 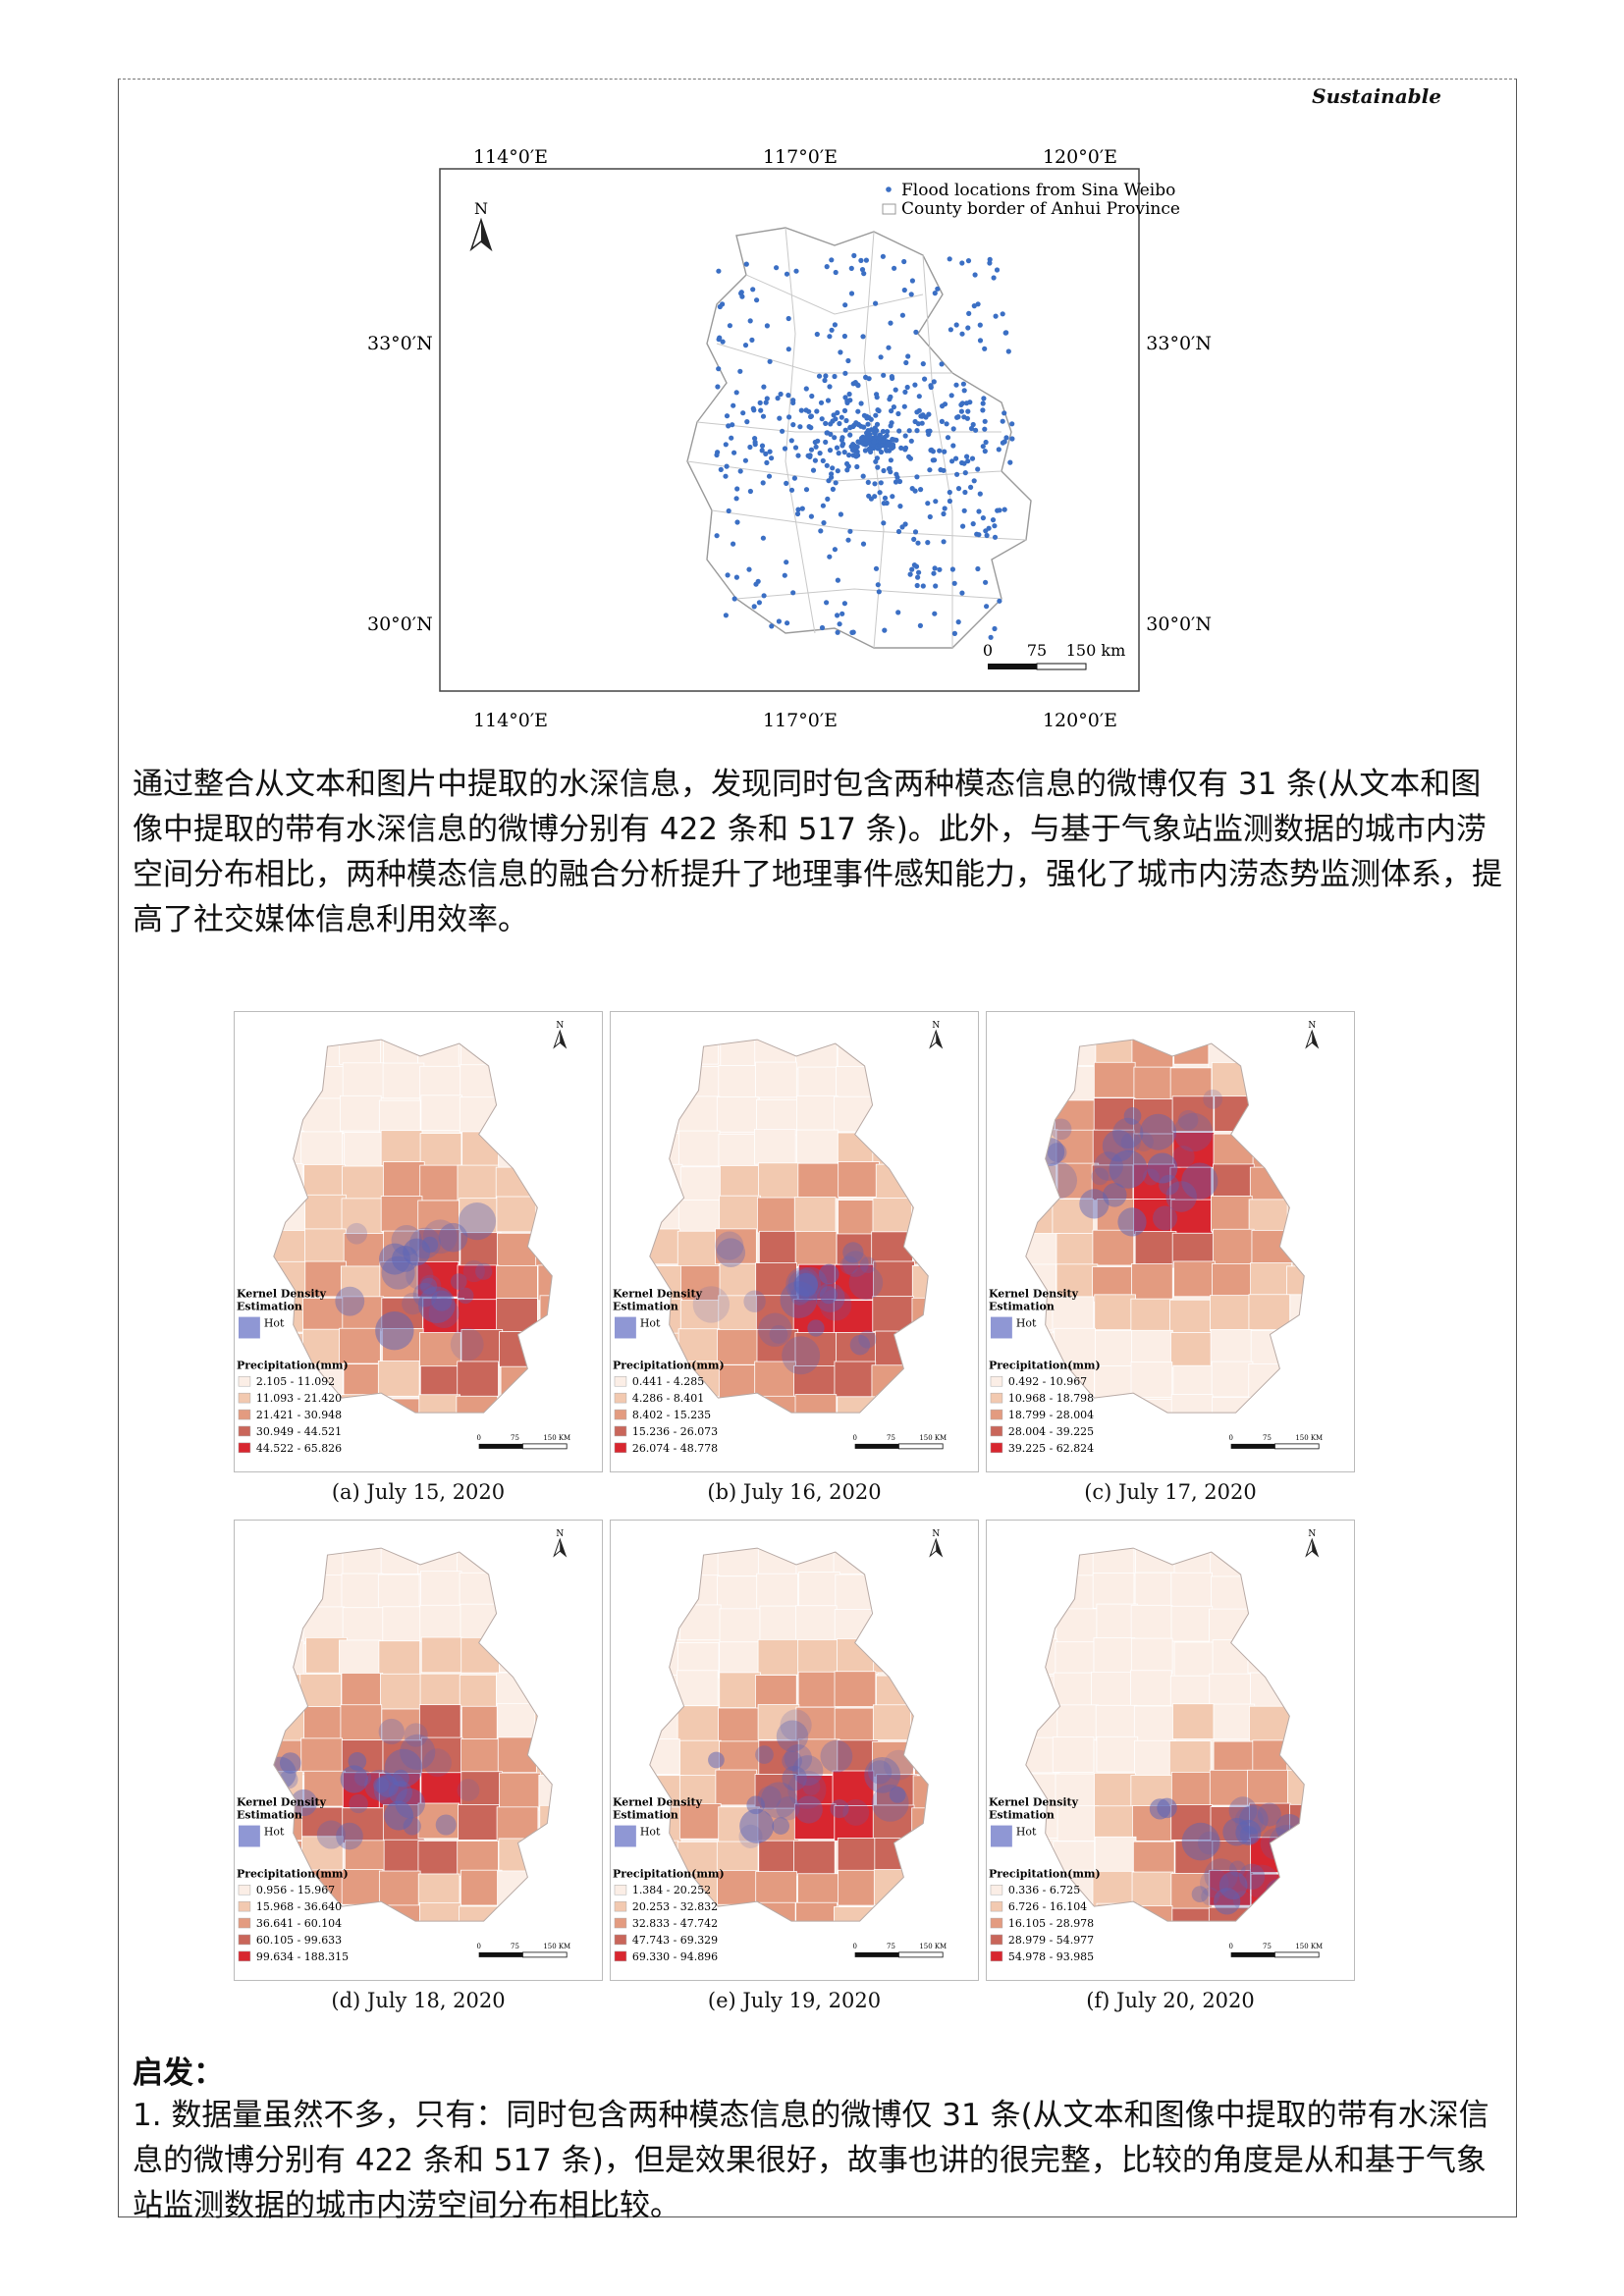 I want to click on svg-text: 150 KM, so click(x=556, y=1438).